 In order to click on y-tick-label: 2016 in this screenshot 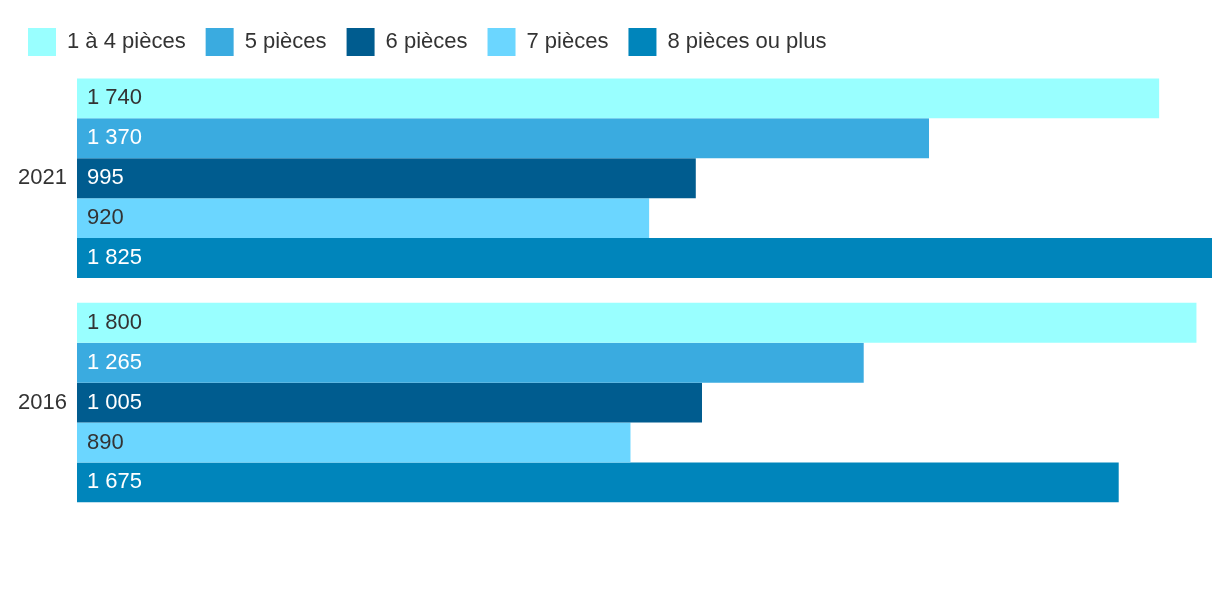, I will do `click(42, 401)`.